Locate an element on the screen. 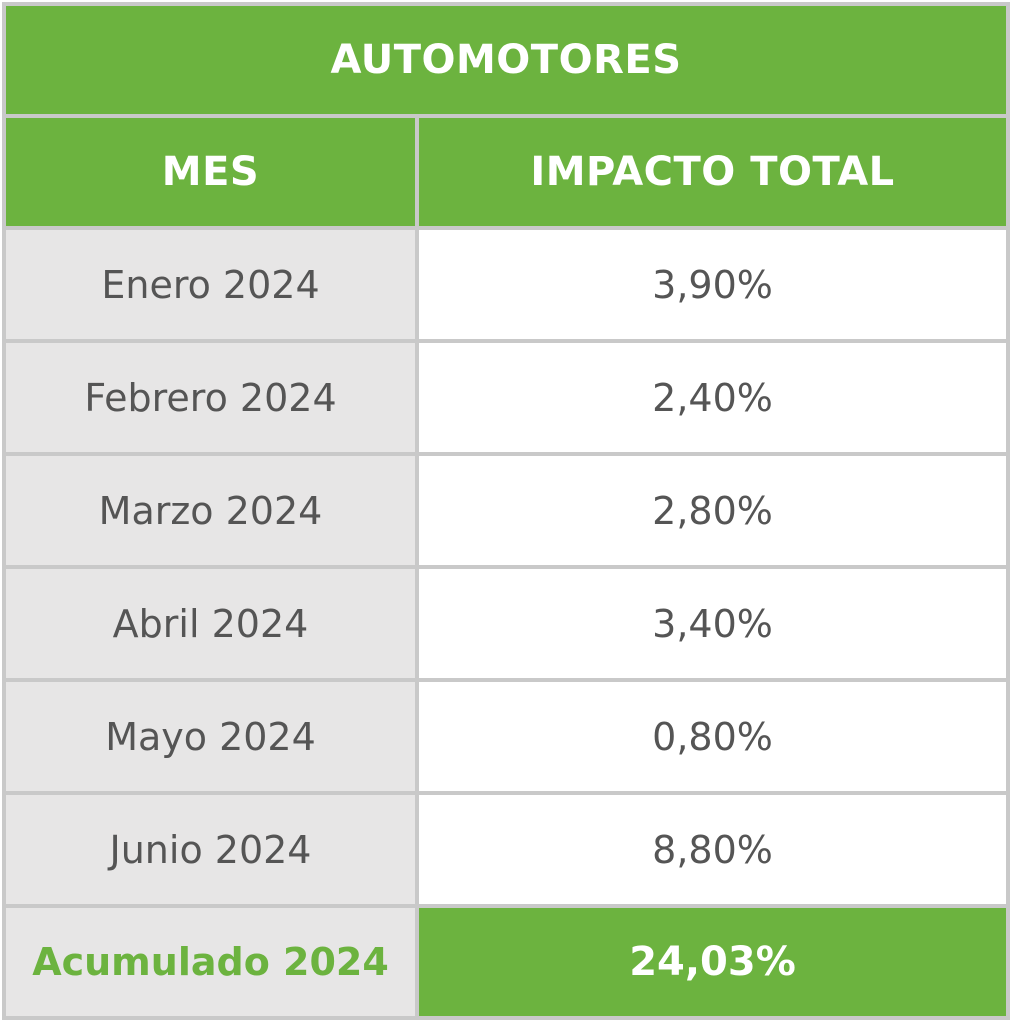 This screenshot has height=1024, width=1014. table-row-impact: 0,80% is located at coordinates (712, 736).